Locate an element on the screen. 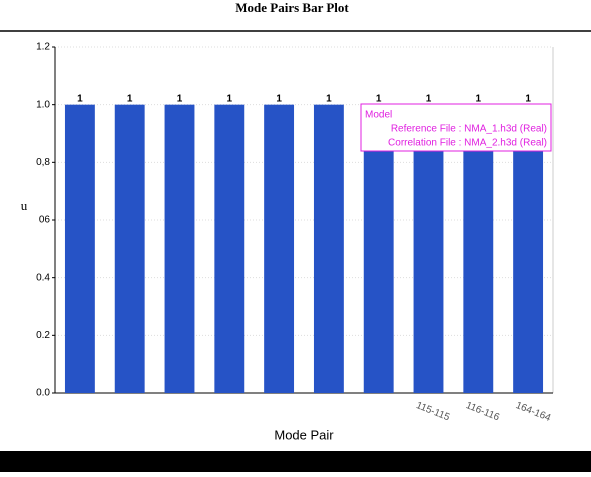 The height and width of the screenshot is (477, 591). legend-entry: Correlation File : NMA_2.h3d (Real) is located at coordinates (467, 143).